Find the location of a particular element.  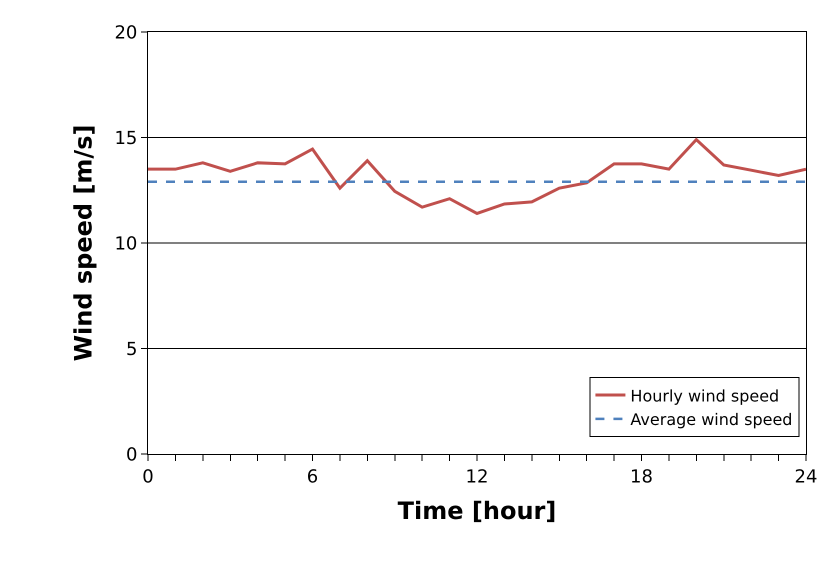

legend-label: Average wind speed is located at coordinates (711, 420).